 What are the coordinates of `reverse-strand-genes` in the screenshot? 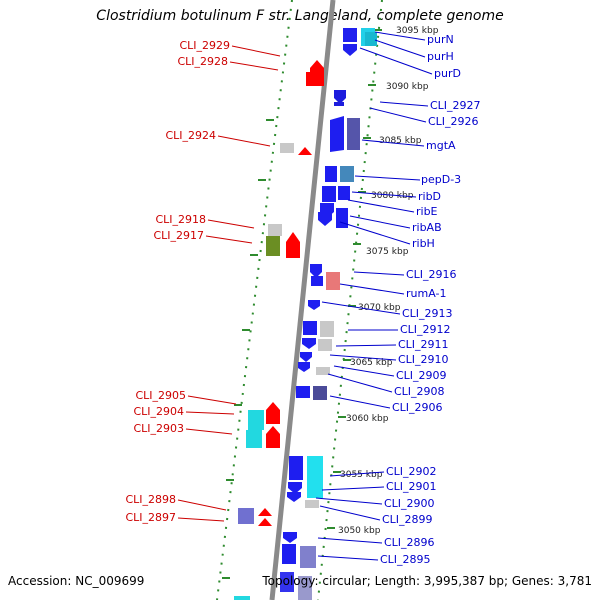 It's located at (279, 330).